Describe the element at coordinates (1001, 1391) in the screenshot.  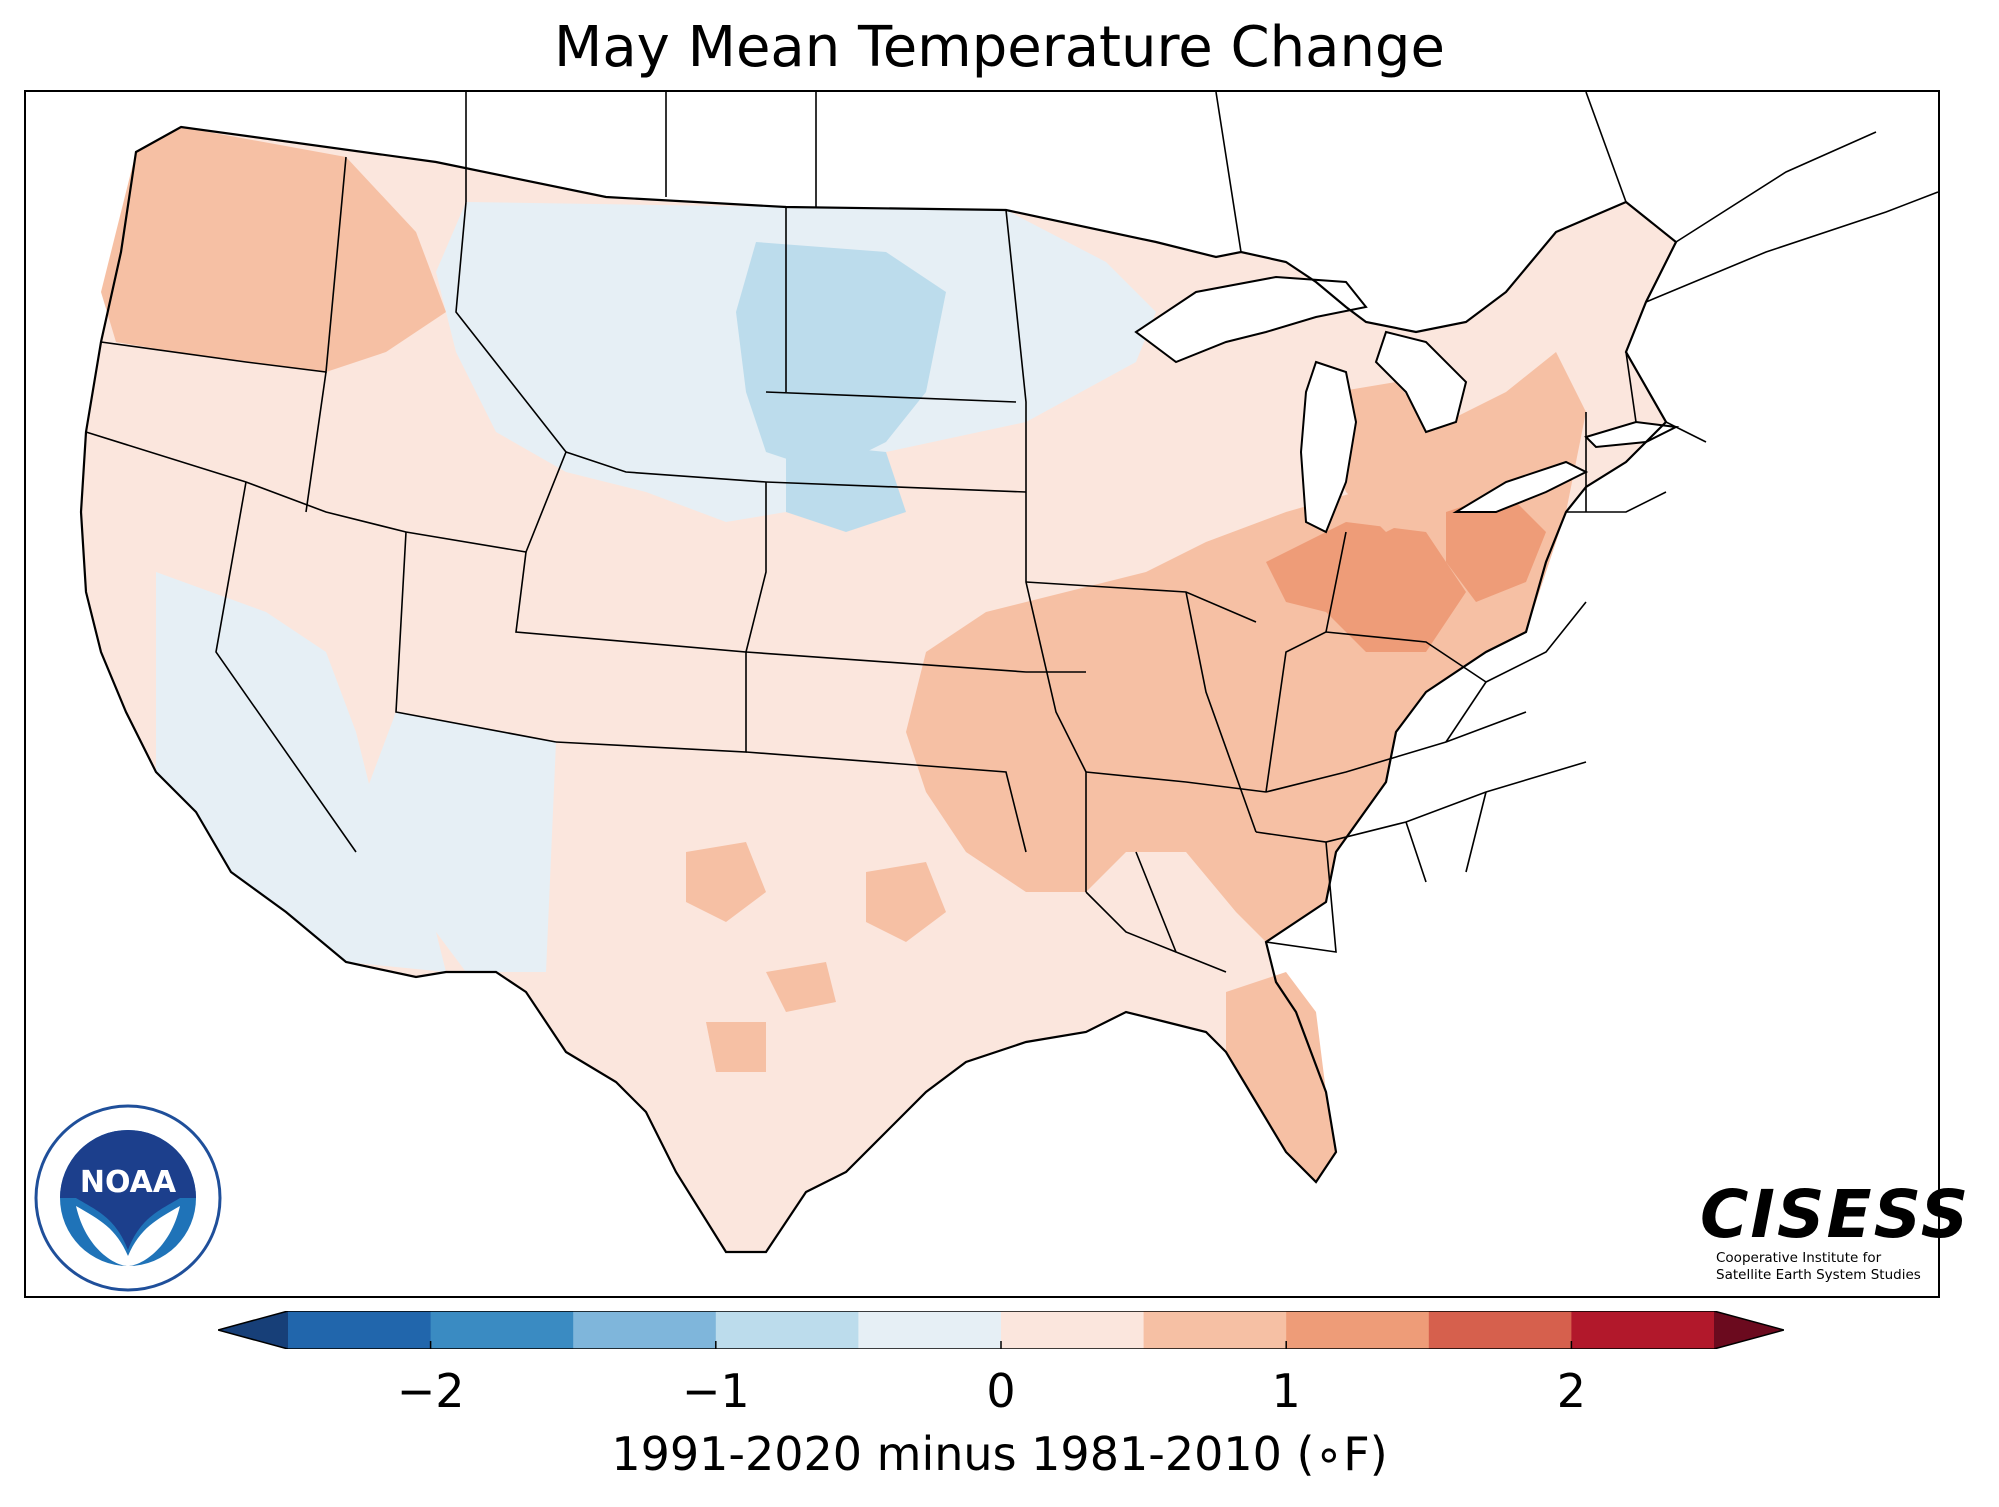
I see `colorbar-tick-label: 0` at that location.